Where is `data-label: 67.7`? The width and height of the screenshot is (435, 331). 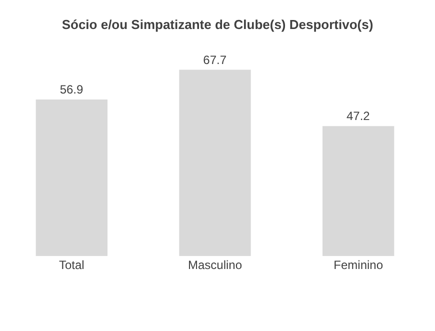 data-label: 67.7 is located at coordinates (215, 59).